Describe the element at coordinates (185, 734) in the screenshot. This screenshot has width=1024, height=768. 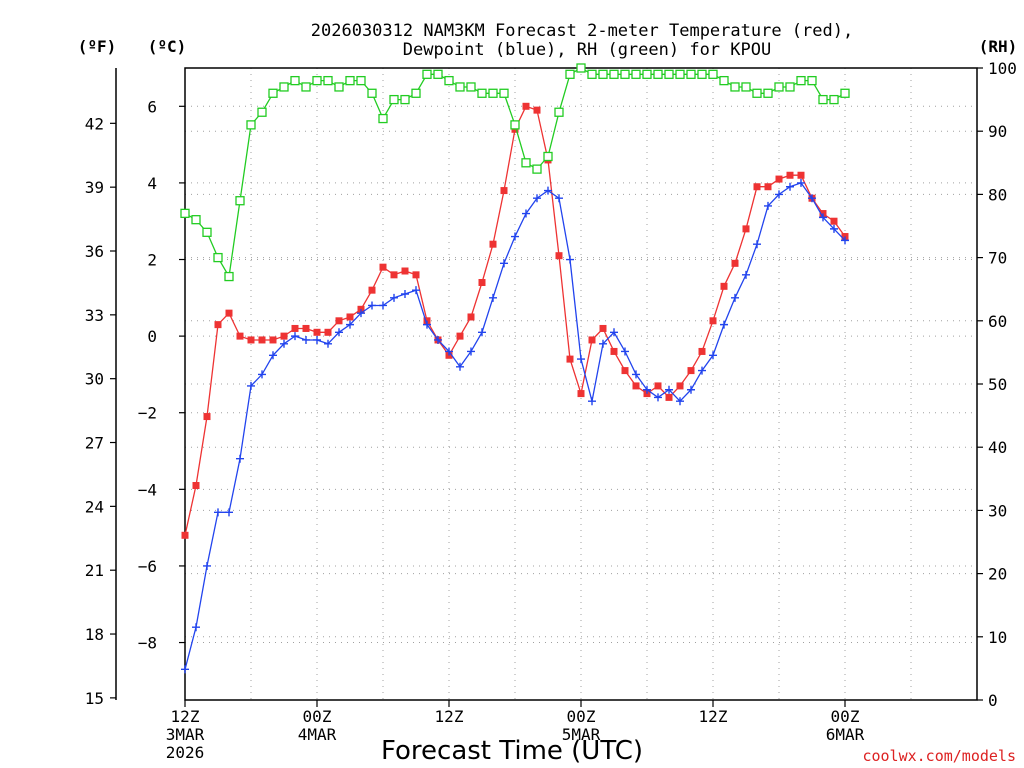
I see `x-tick-label-date: 3MAR` at that location.